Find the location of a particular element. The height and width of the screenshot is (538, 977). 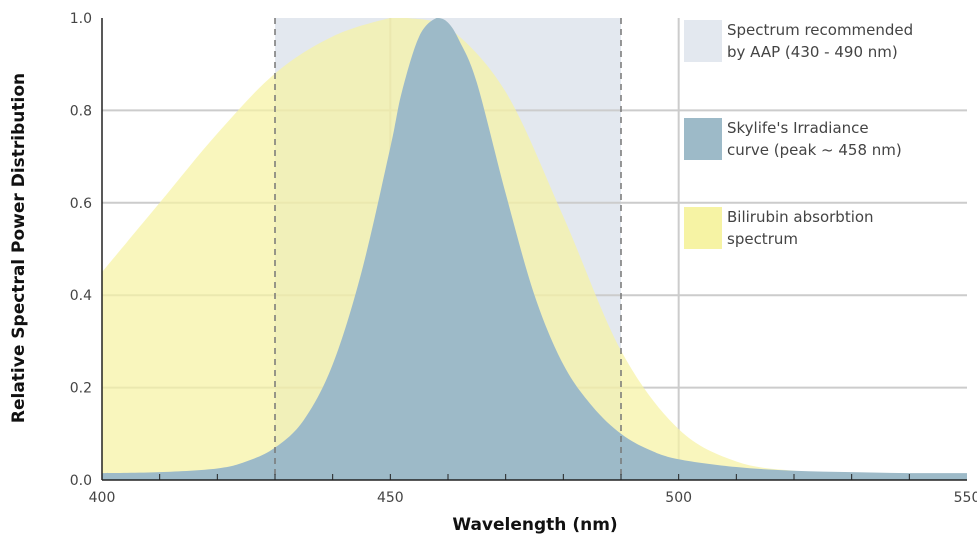

y-tick-label: 0.2 is located at coordinates (81, 389).